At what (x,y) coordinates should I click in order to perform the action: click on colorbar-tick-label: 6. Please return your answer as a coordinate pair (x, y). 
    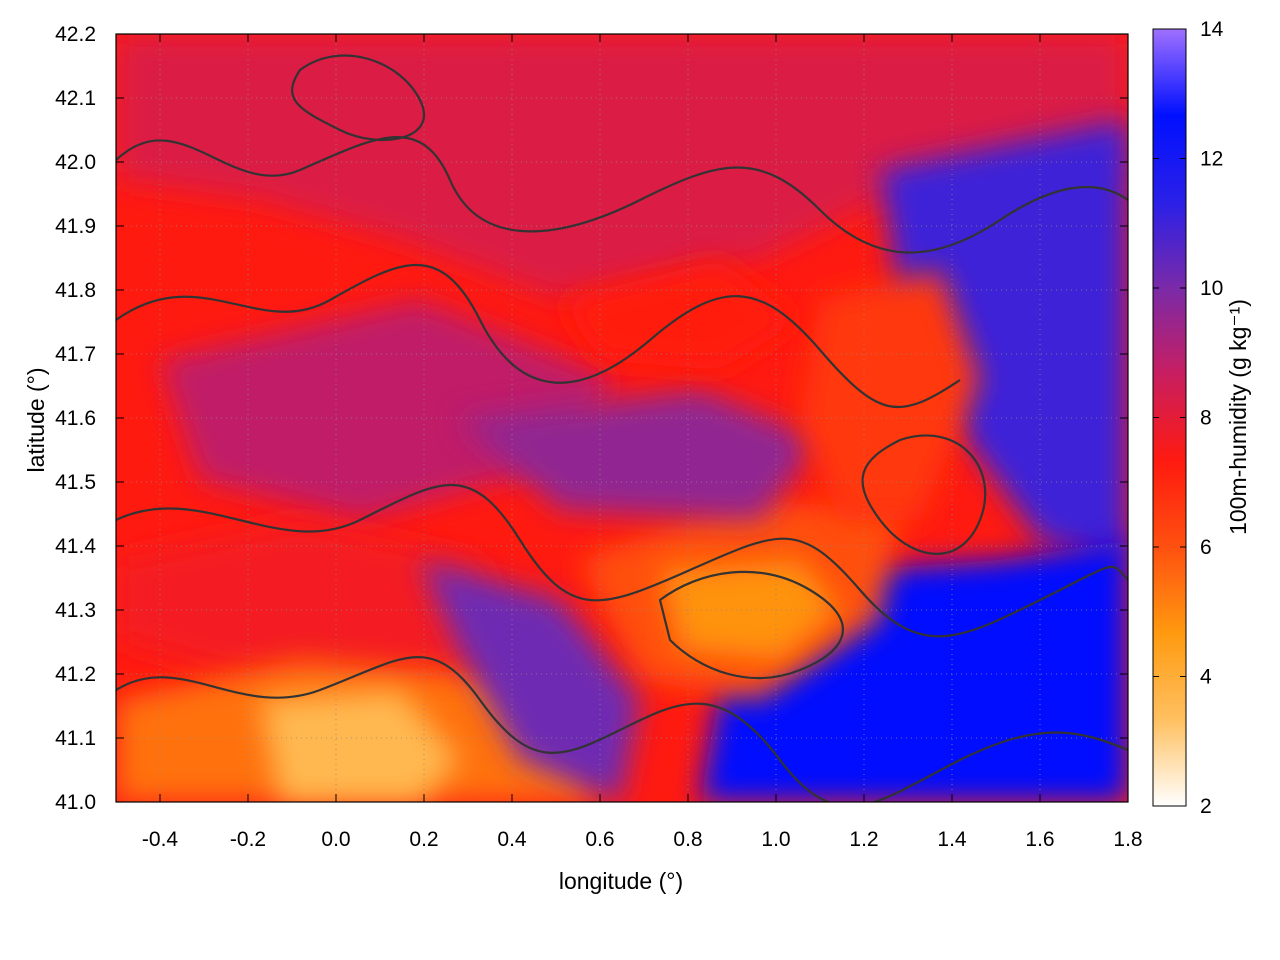
    Looking at the image, I should click on (1206, 547).